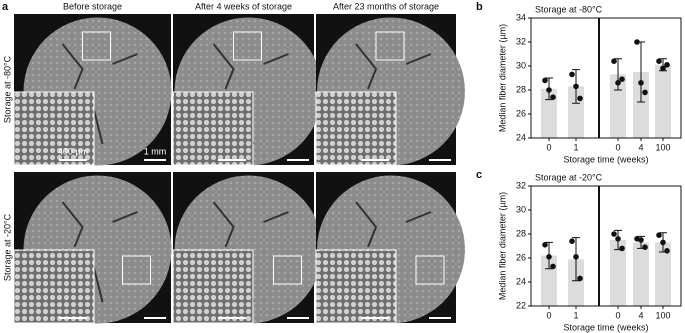 The width and height of the screenshot is (685, 333). Describe the element at coordinates (386, 6) in the screenshot. I see `column-title: After 23 months of storage` at that location.